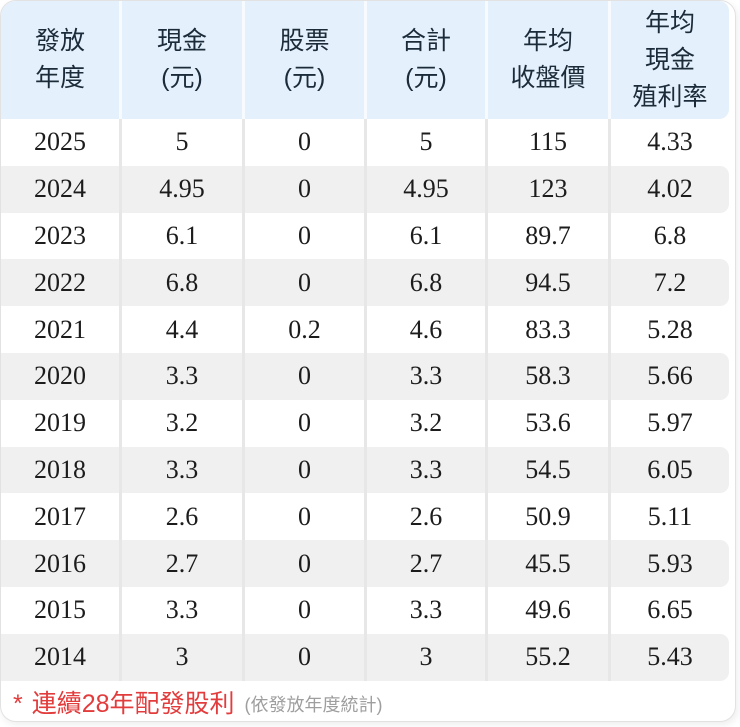 The image size is (740, 727). What do you see at coordinates (670, 563) in the screenshot?
I see `cell-avg_yield: 5.93` at bounding box center [670, 563].